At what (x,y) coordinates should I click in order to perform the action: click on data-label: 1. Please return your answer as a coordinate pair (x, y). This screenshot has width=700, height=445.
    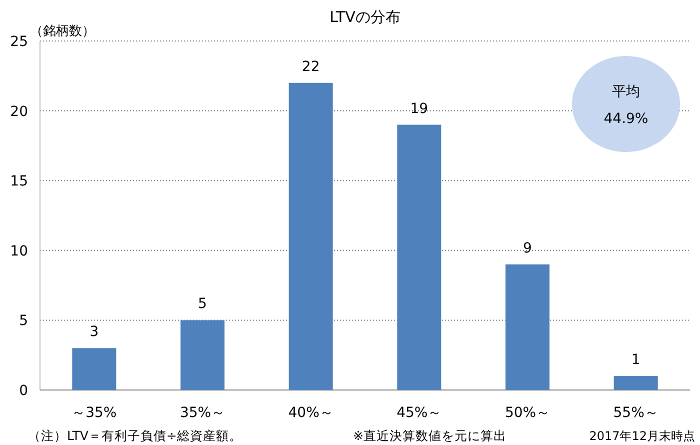
    Looking at the image, I should click on (635, 360).